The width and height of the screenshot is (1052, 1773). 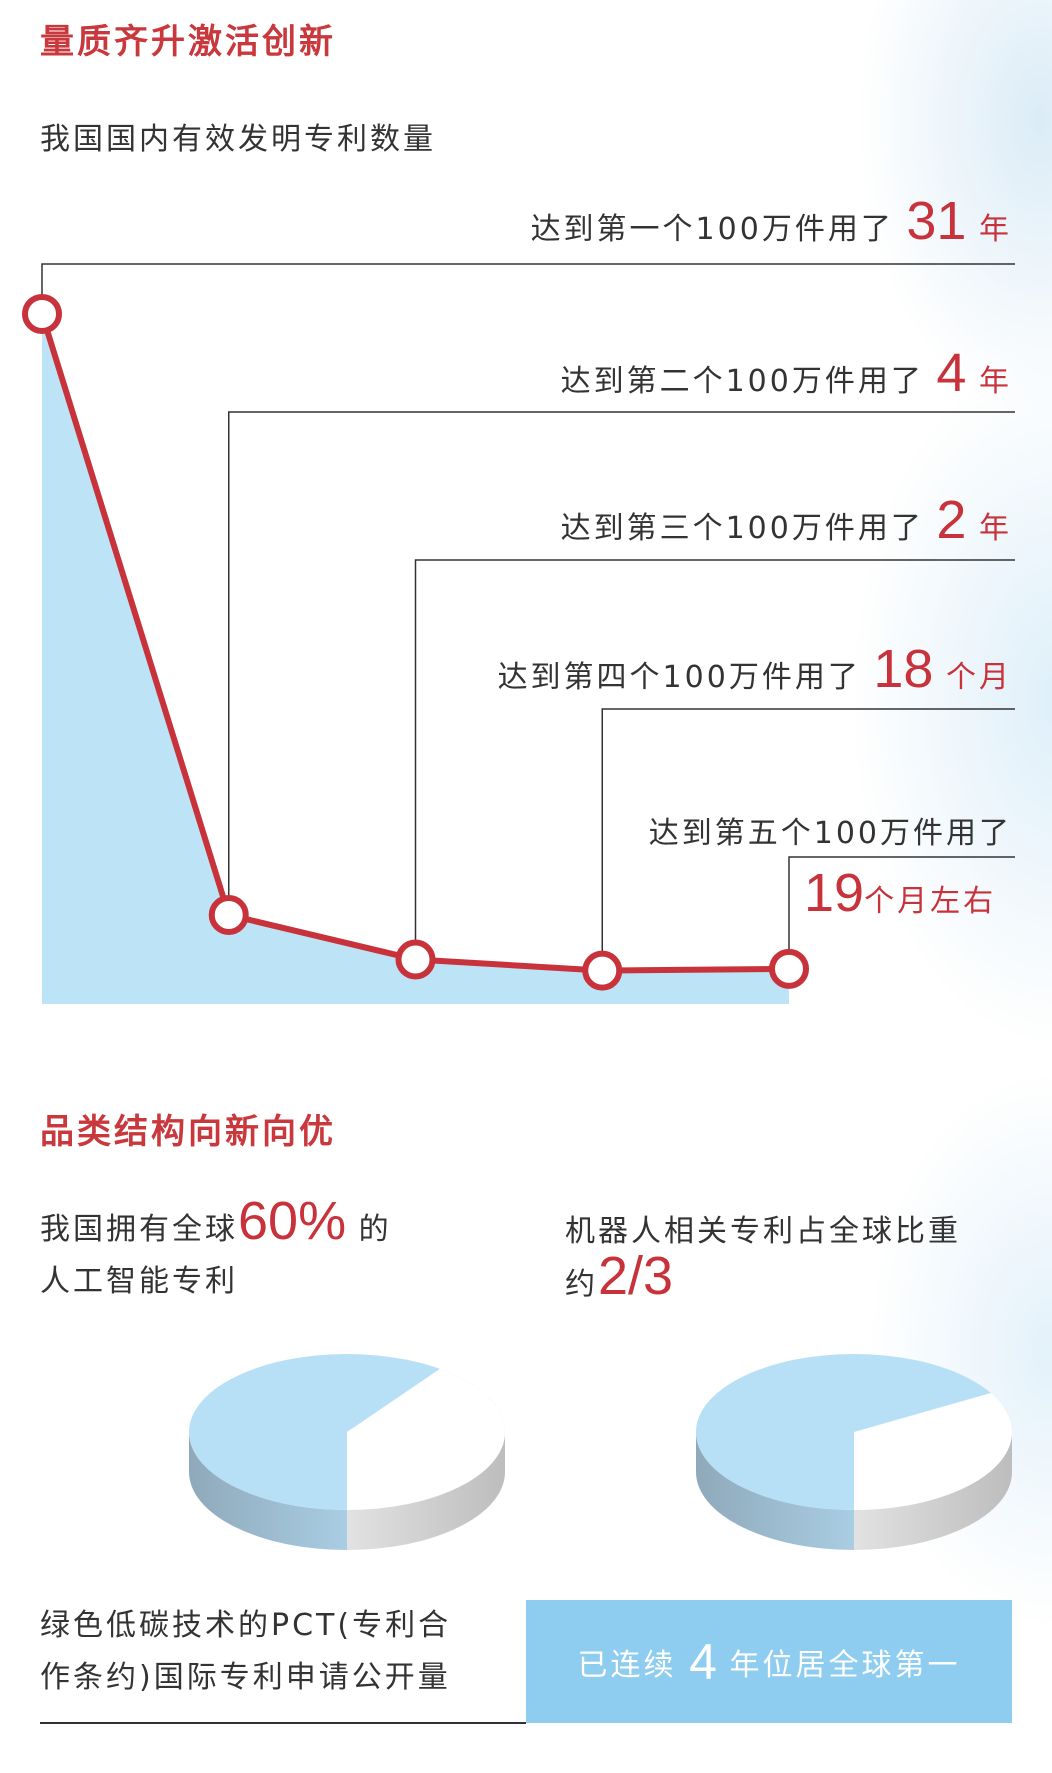 I want to click on ai-pie-slice-white, so click(x=426, y=1439).